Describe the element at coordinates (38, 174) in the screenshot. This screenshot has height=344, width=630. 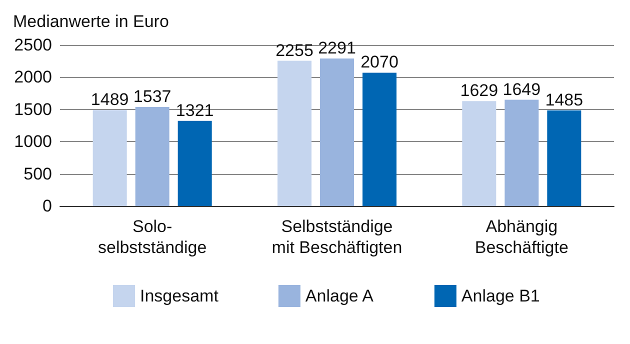
I see `y-tick-label: 500` at that location.